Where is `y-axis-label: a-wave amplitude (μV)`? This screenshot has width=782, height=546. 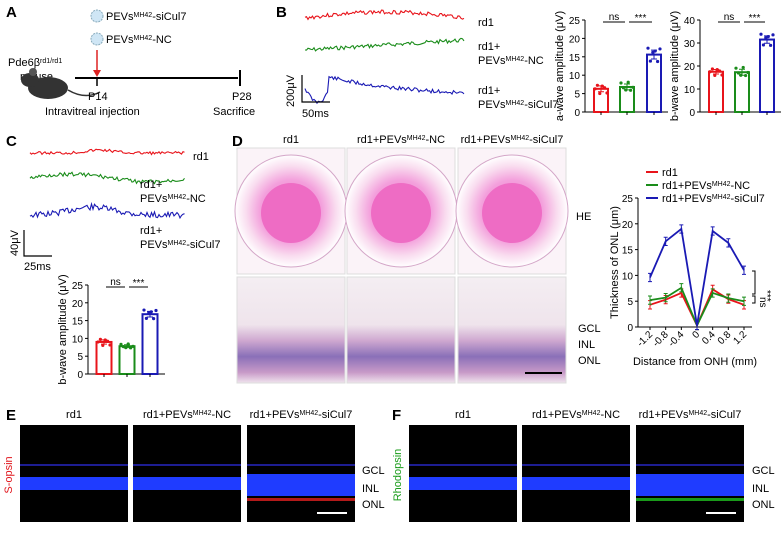
y-axis-label: a-wave amplitude (μV) is located at coordinates (560, 66).